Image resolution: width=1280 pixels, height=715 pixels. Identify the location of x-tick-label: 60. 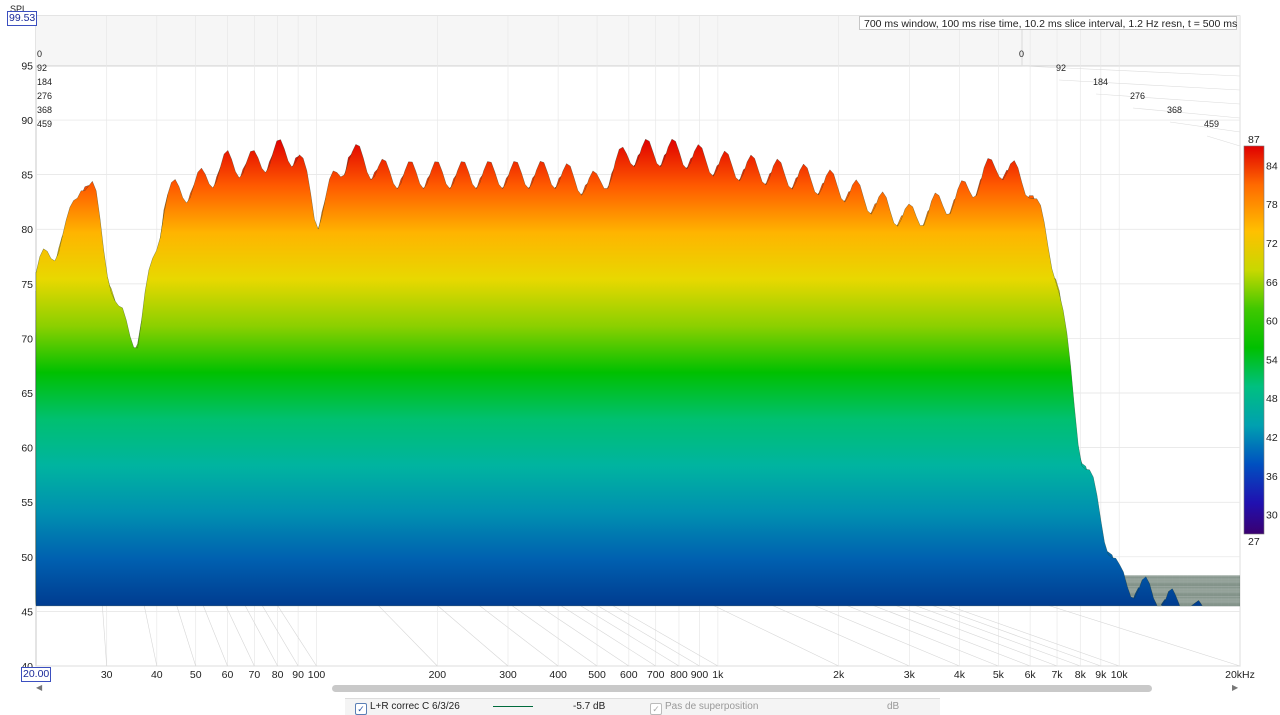
(228, 675).